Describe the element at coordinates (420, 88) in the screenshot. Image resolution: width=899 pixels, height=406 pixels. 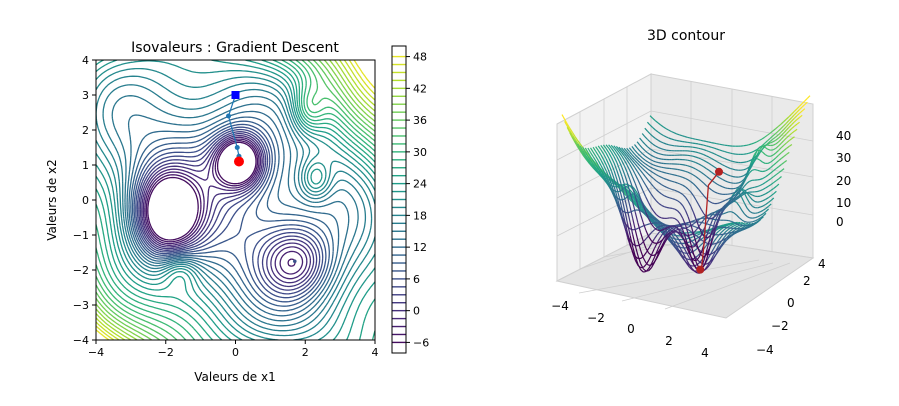
I see `colorbar-tick-label: 42` at that location.